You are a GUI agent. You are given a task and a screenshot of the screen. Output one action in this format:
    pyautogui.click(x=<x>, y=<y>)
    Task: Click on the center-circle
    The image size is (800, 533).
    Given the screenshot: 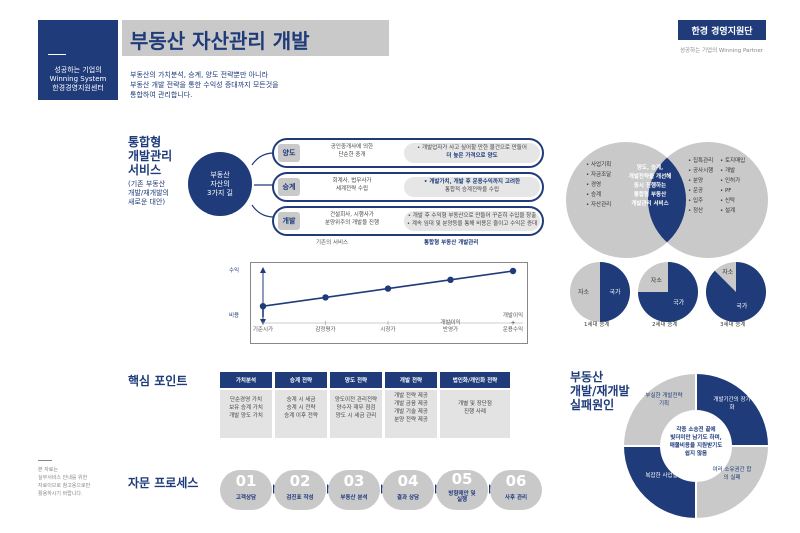 What is the action you would take?
    pyautogui.click(x=696, y=446)
    